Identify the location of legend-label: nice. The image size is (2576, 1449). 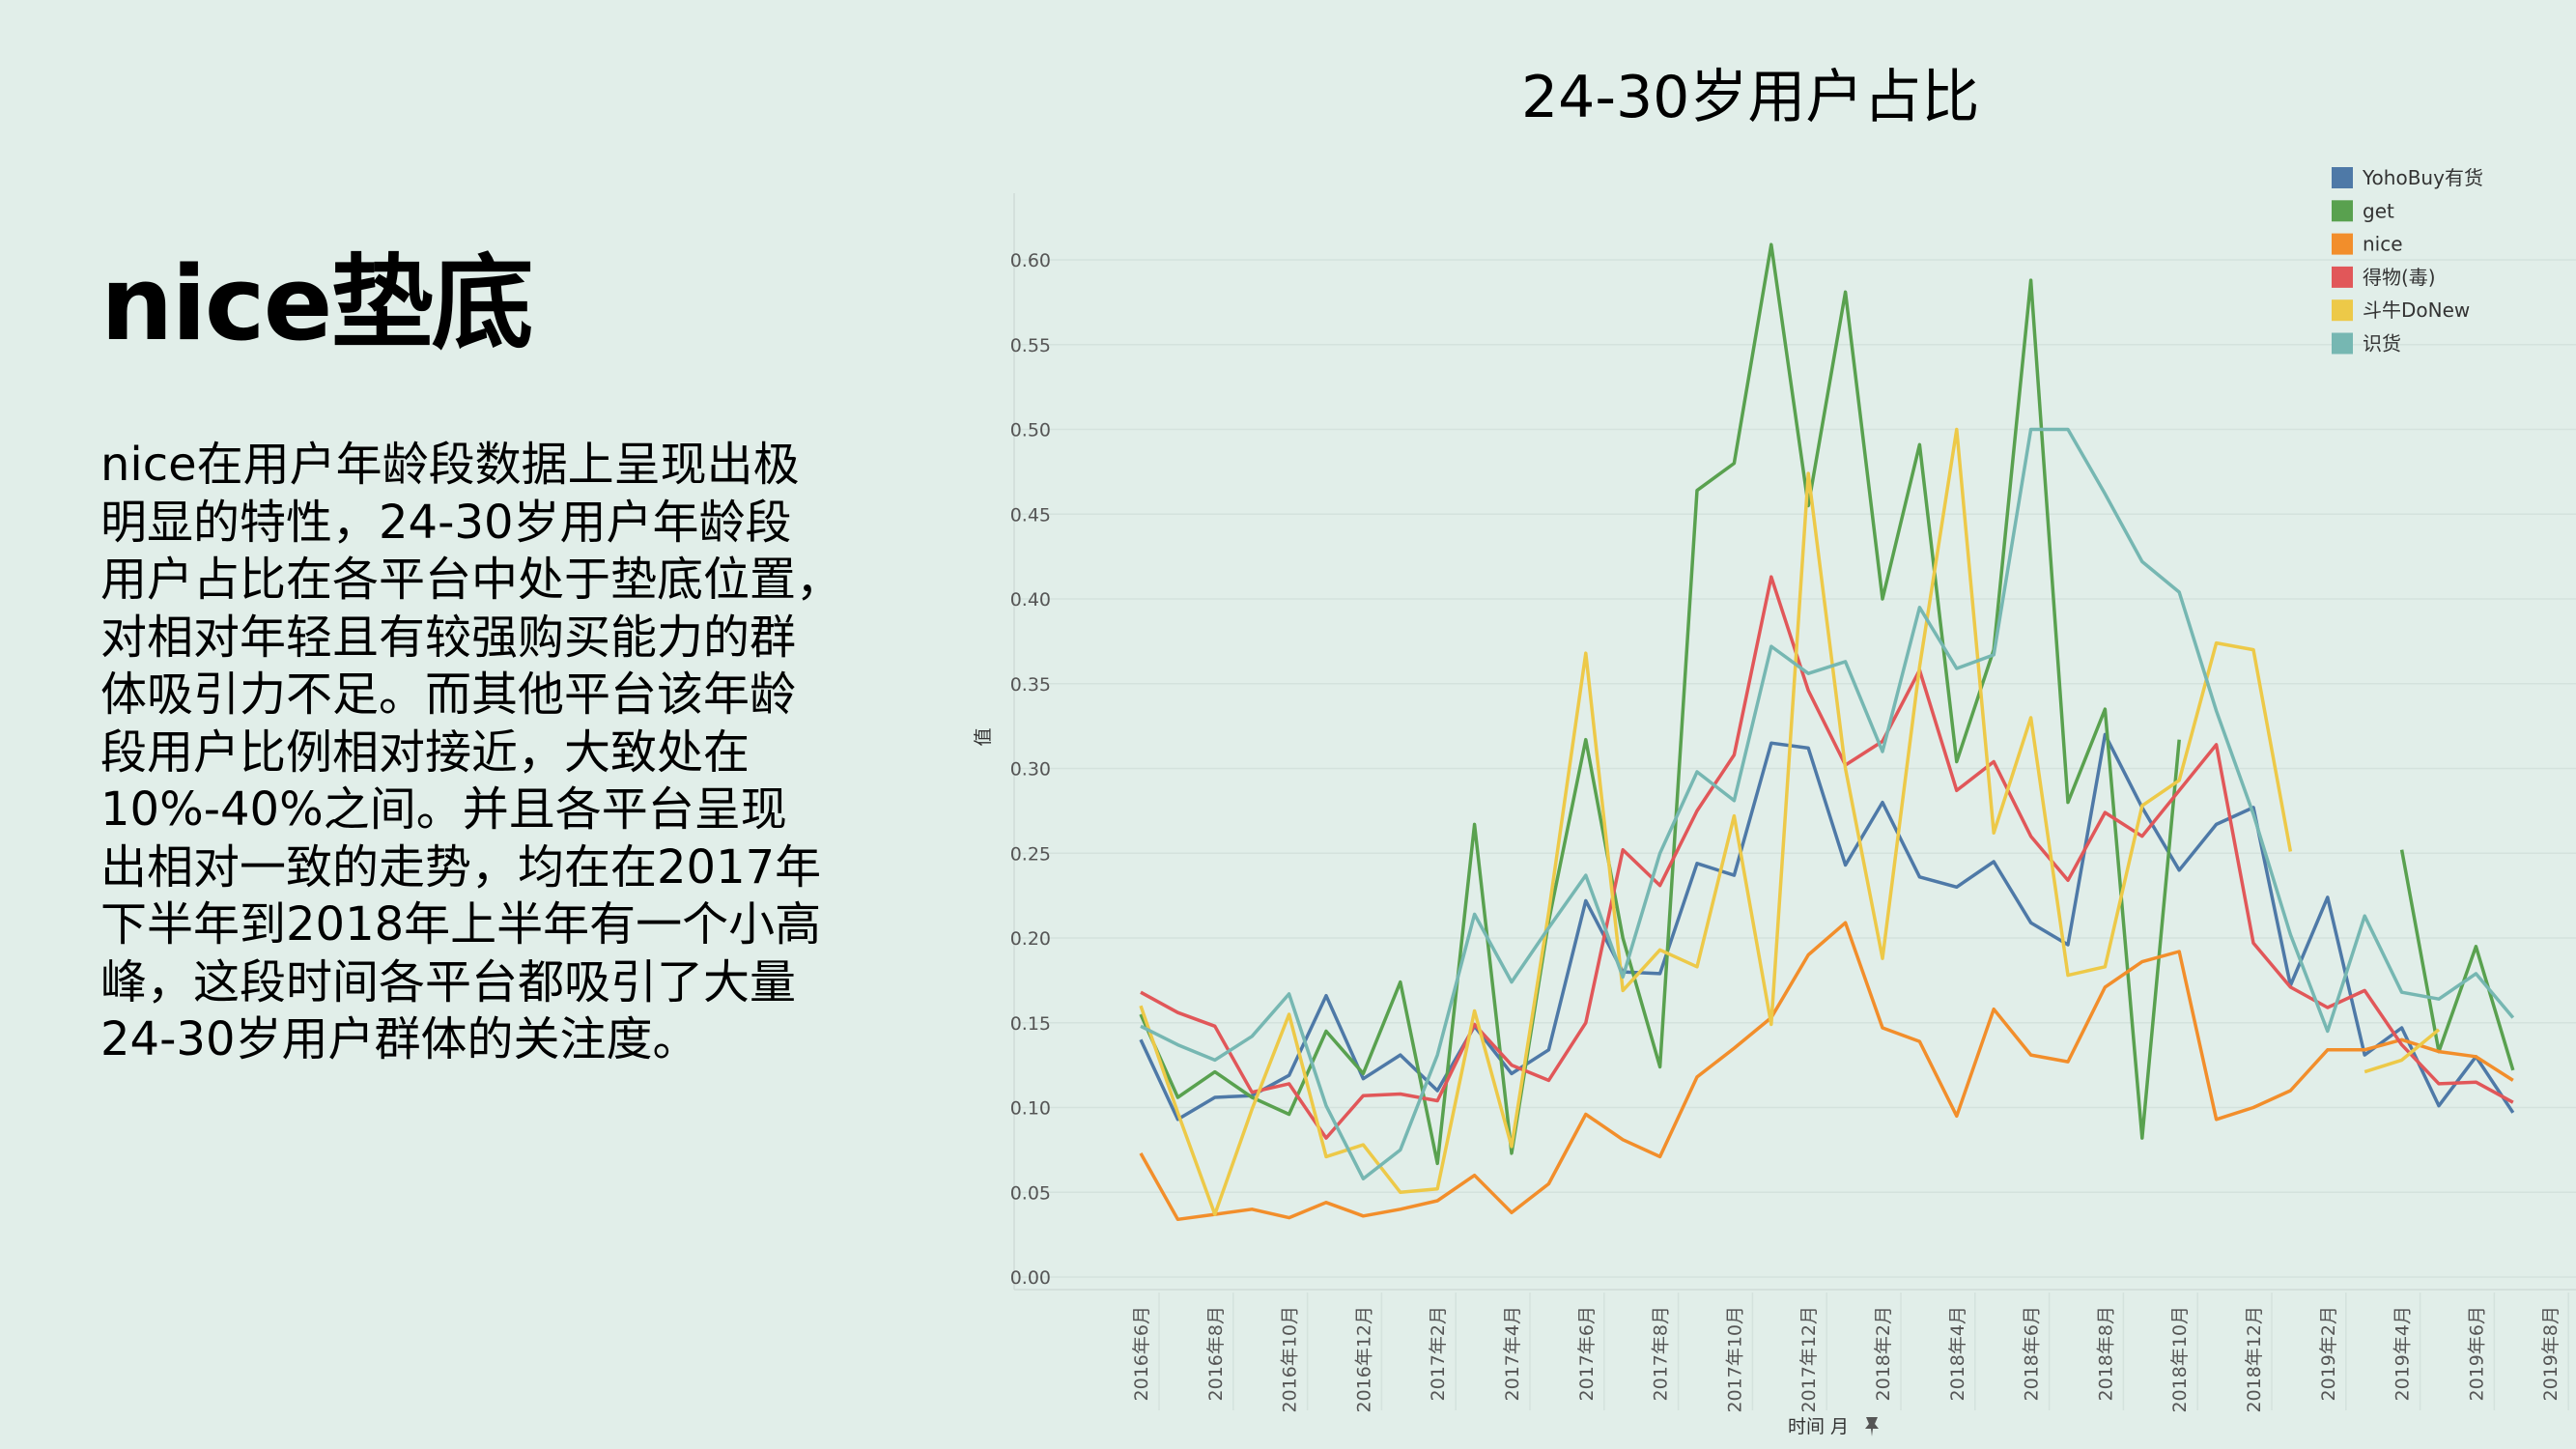
(2383, 244).